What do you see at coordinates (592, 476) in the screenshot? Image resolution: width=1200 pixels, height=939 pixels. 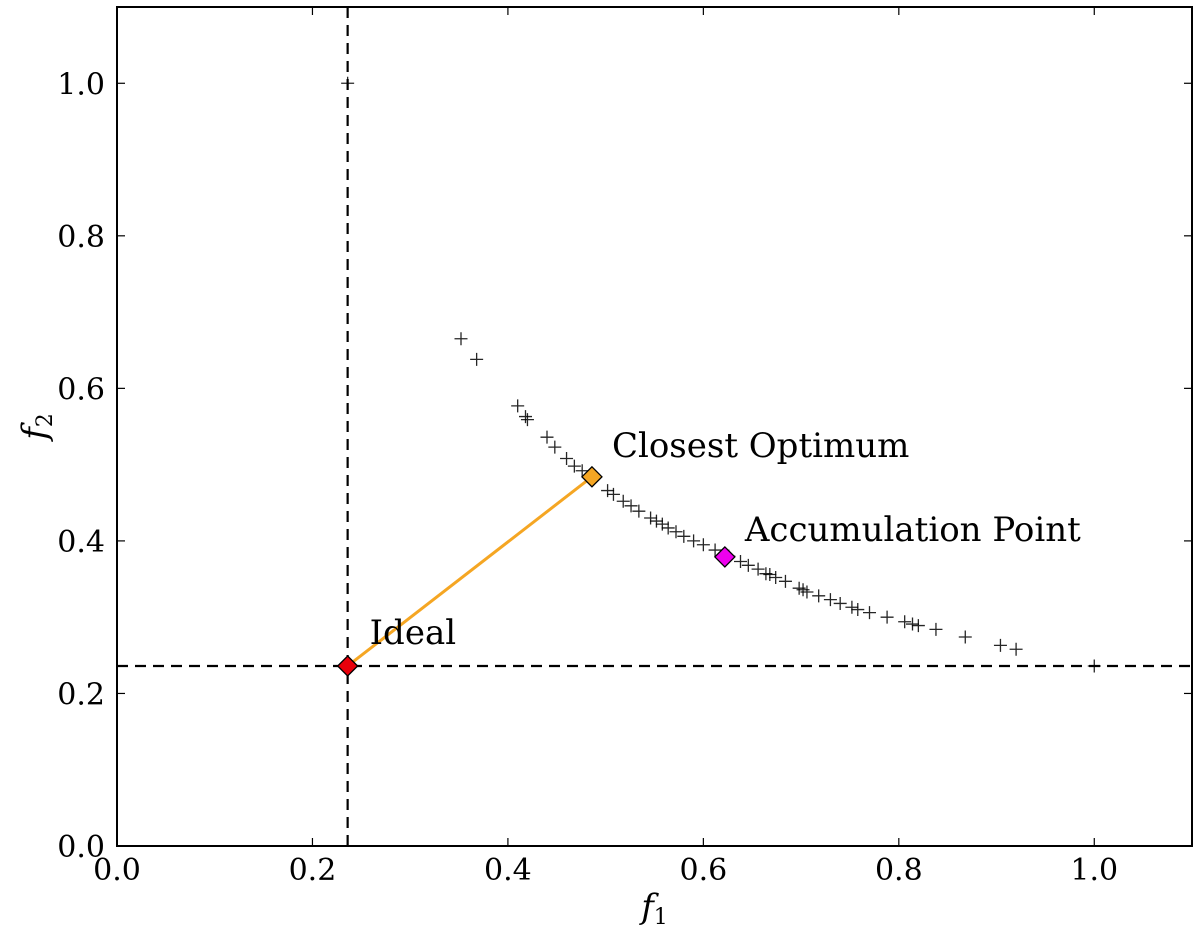 I see `closest-optimum-marker` at bounding box center [592, 476].